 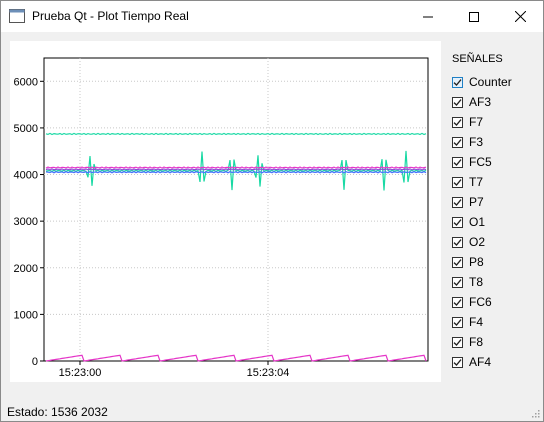 I want to click on status-text: Estado: 1536 2032, so click(x=57, y=412).